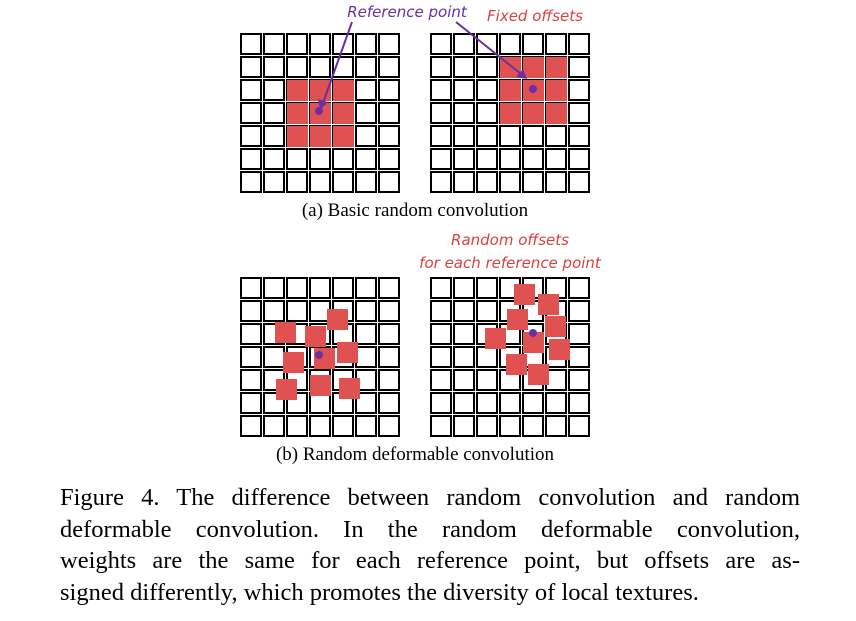  Describe the element at coordinates (415, 210) in the screenshot. I see `subcaption-a: (a) Basic random convolution` at that location.